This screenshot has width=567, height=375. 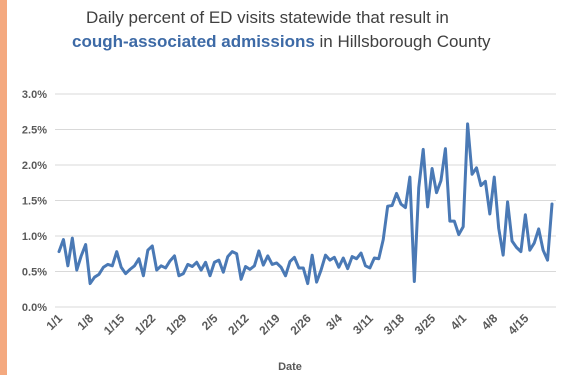 What do you see at coordinates (269, 324) in the screenshot?
I see `x-tick-label: 2/19` at bounding box center [269, 324].